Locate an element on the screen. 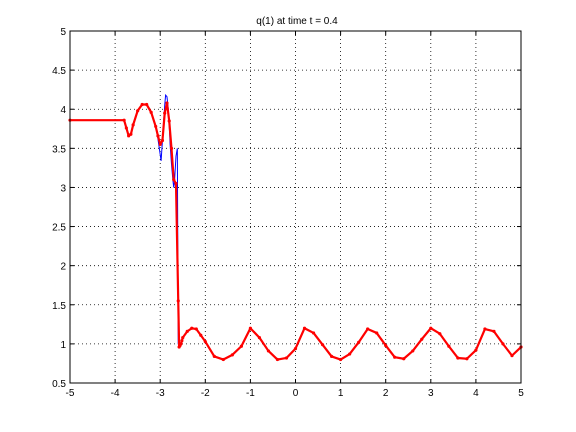 Image resolution: width=576 pixels, height=432 pixels. x-tick-label: -5 is located at coordinates (70, 393).